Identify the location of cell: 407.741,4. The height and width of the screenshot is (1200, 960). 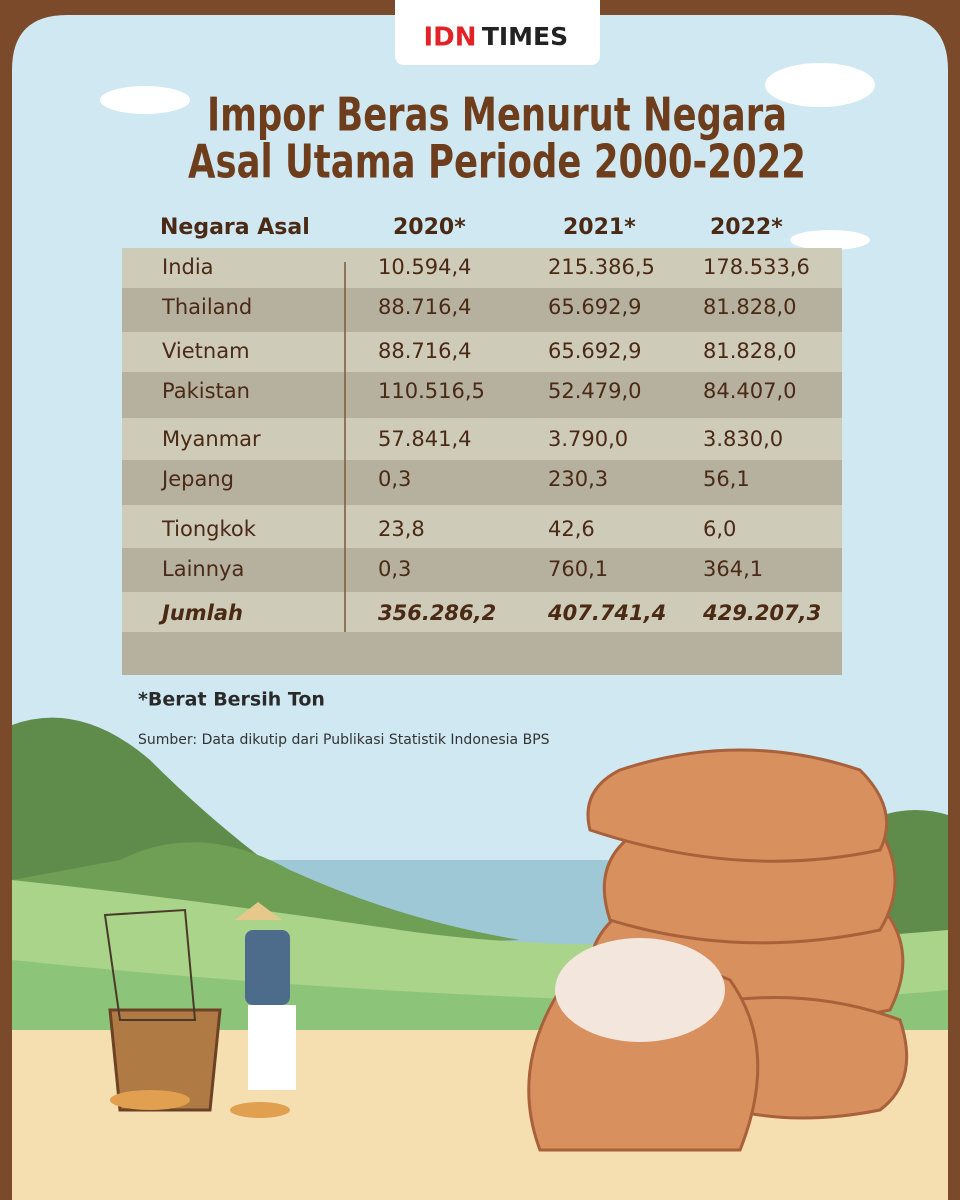
(606, 613).